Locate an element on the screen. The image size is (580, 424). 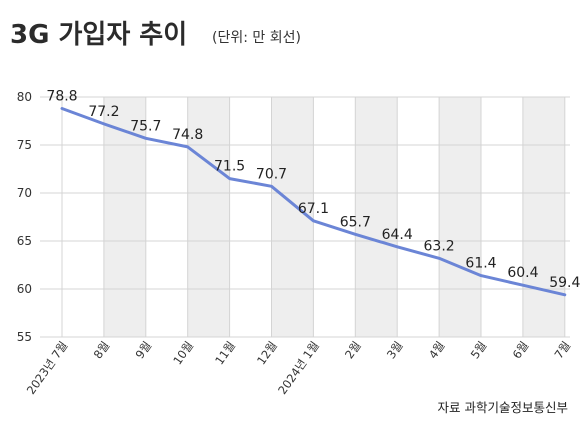
x-tick-label: 12월 is located at coordinates (267, 353).